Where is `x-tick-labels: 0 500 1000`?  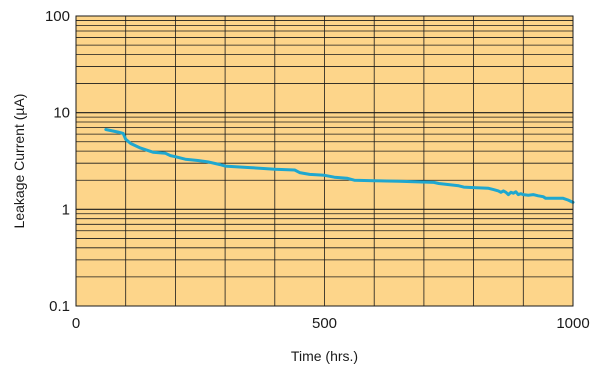 x-tick-labels: 0 500 1000 is located at coordinates (331, 323).